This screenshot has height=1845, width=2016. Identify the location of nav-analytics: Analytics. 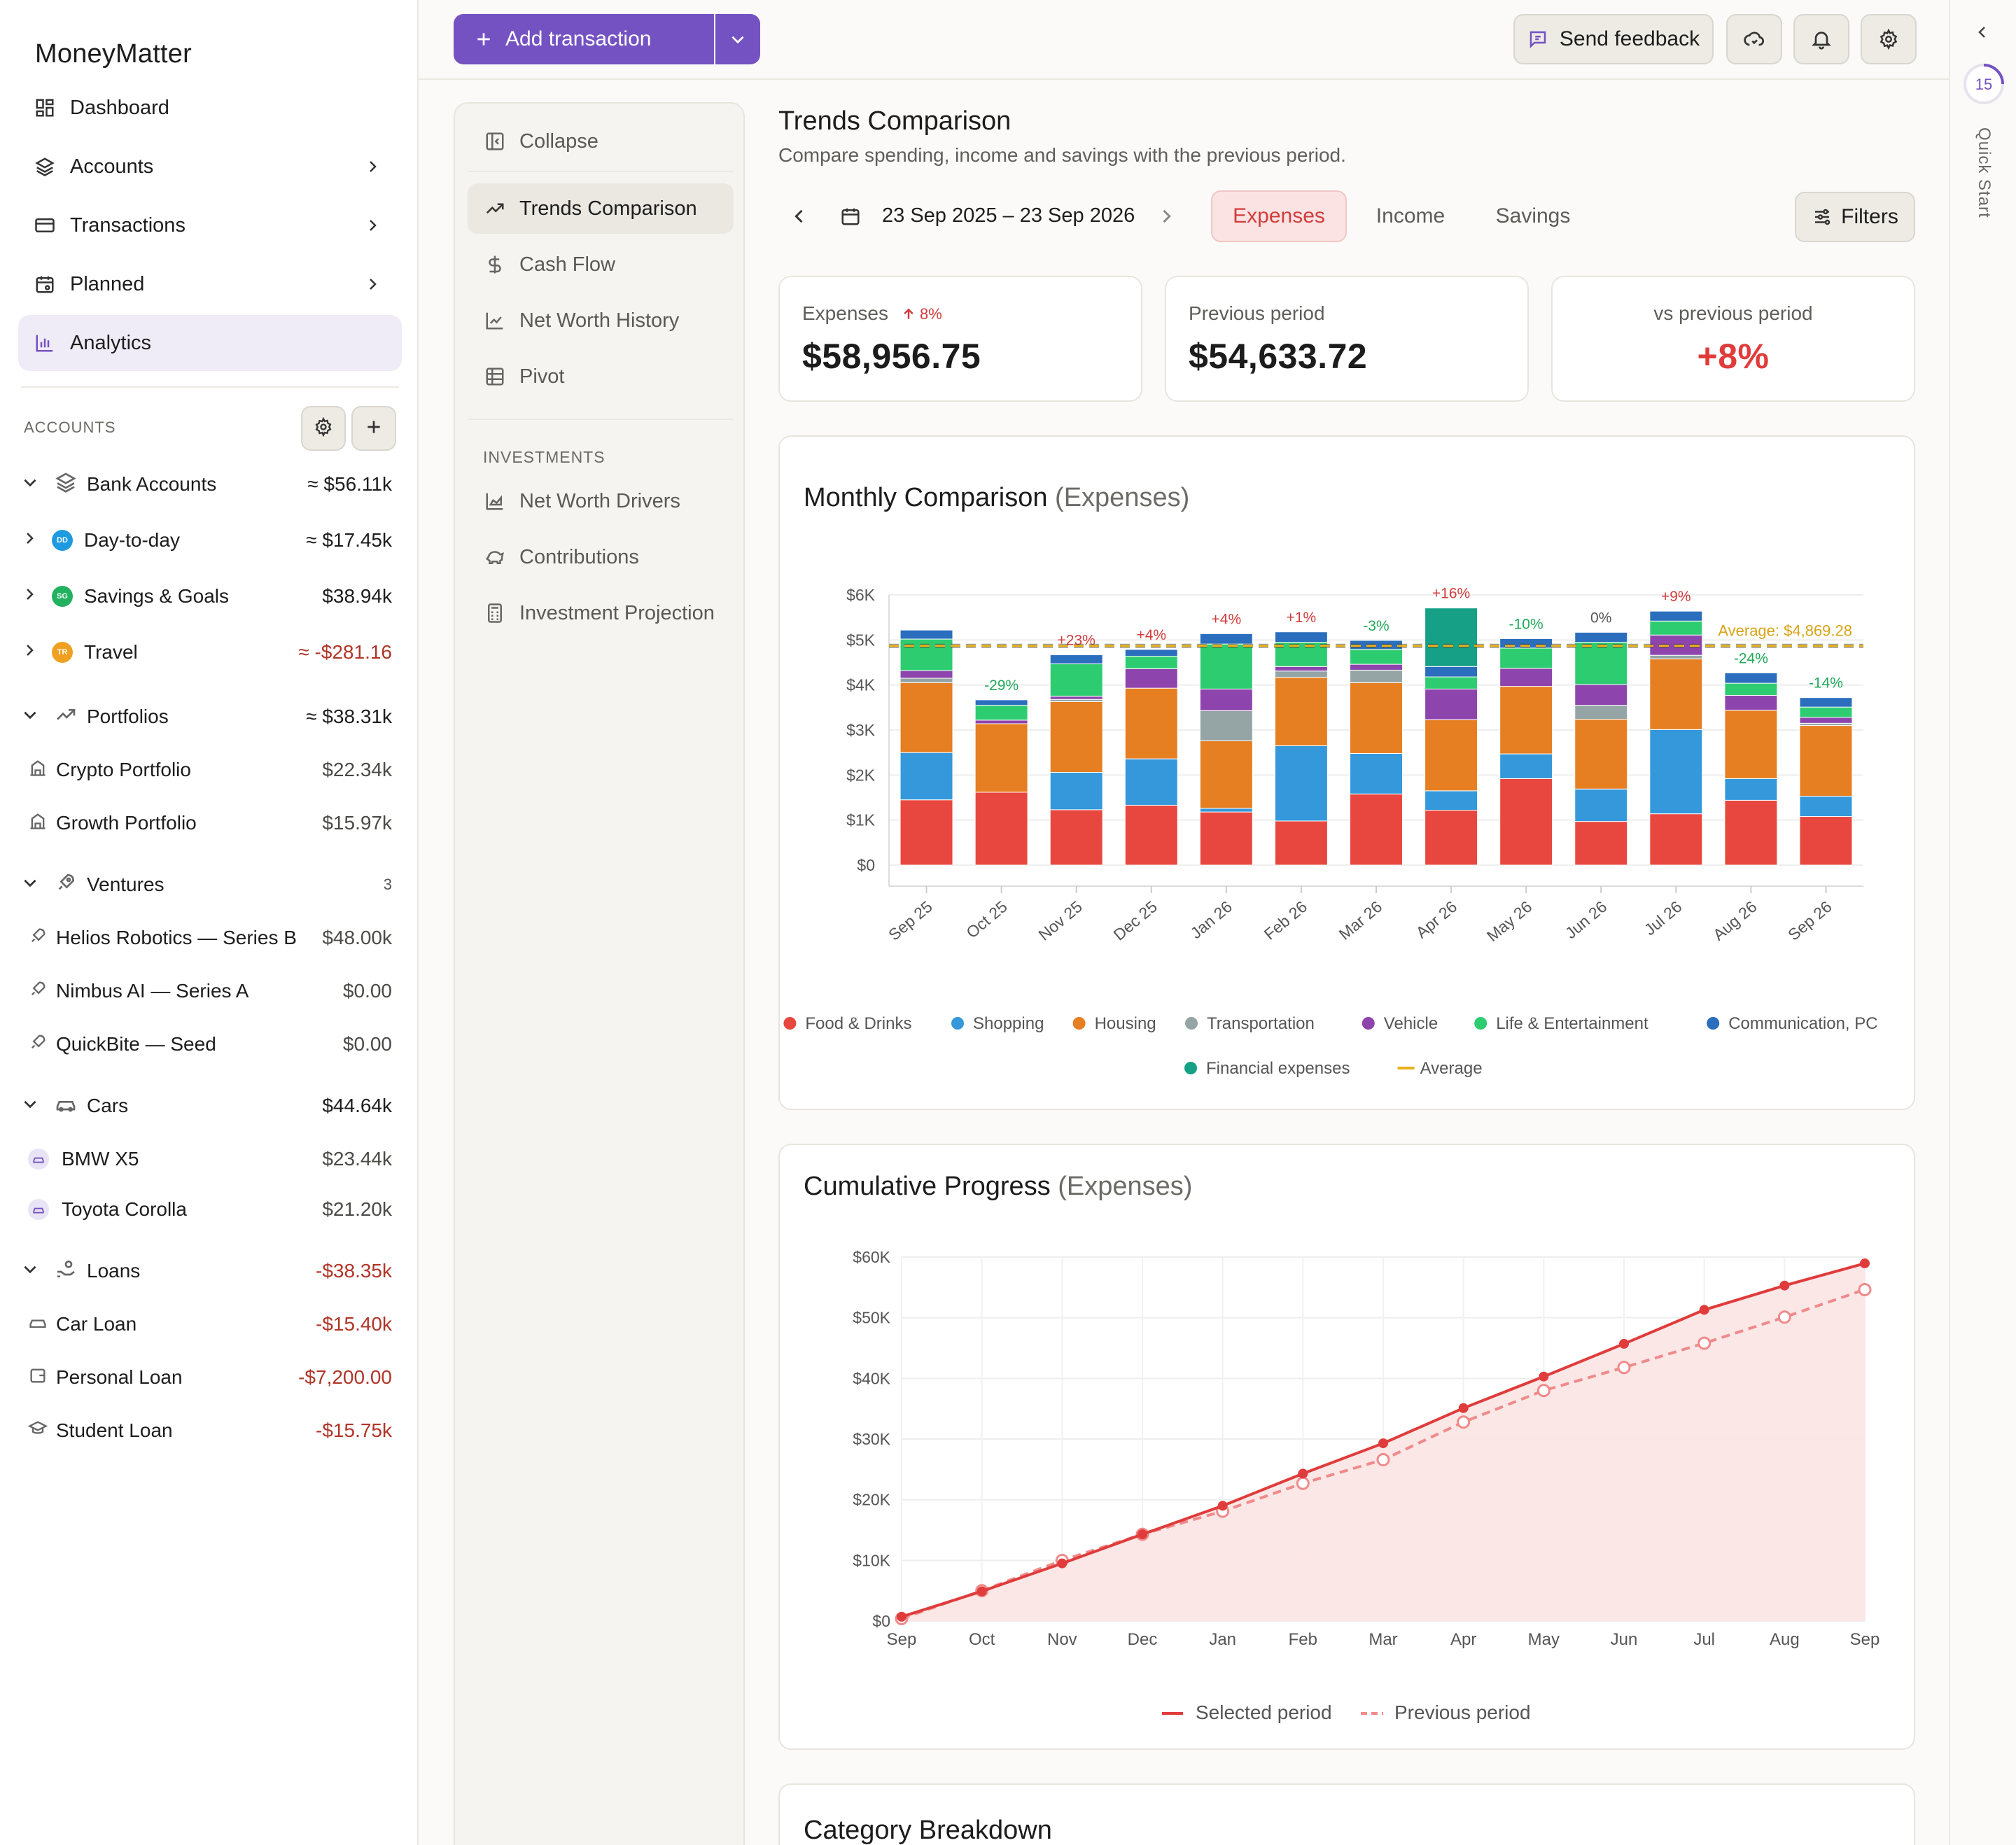
(210, 343).